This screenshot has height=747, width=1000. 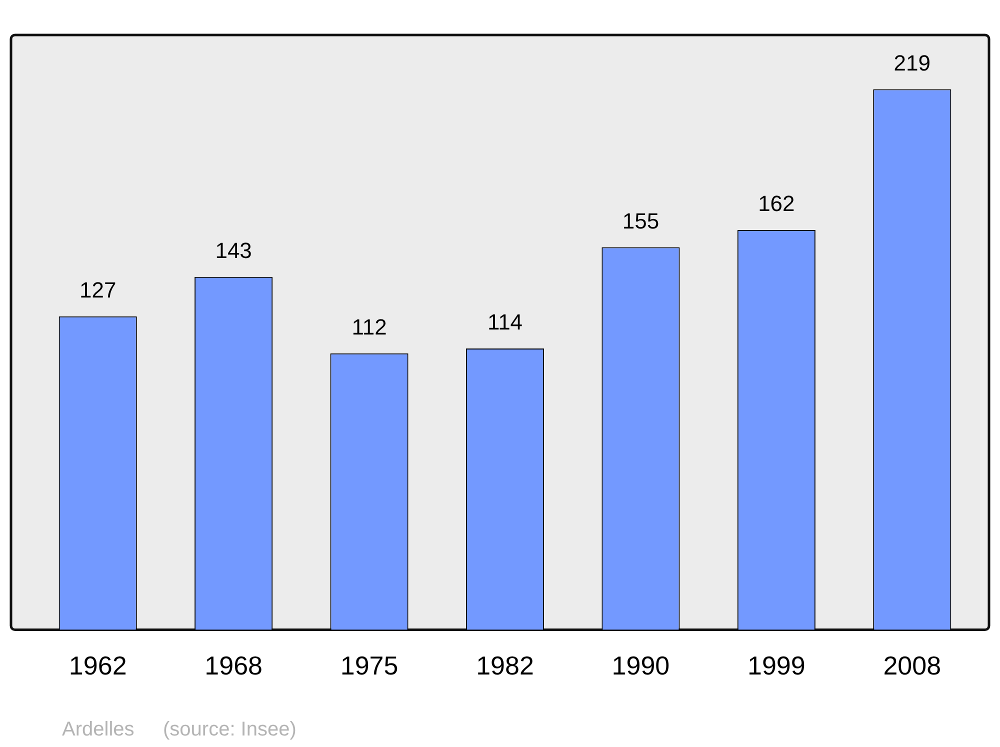 I want to click on data-label: 162, so click(x=776, y=203).